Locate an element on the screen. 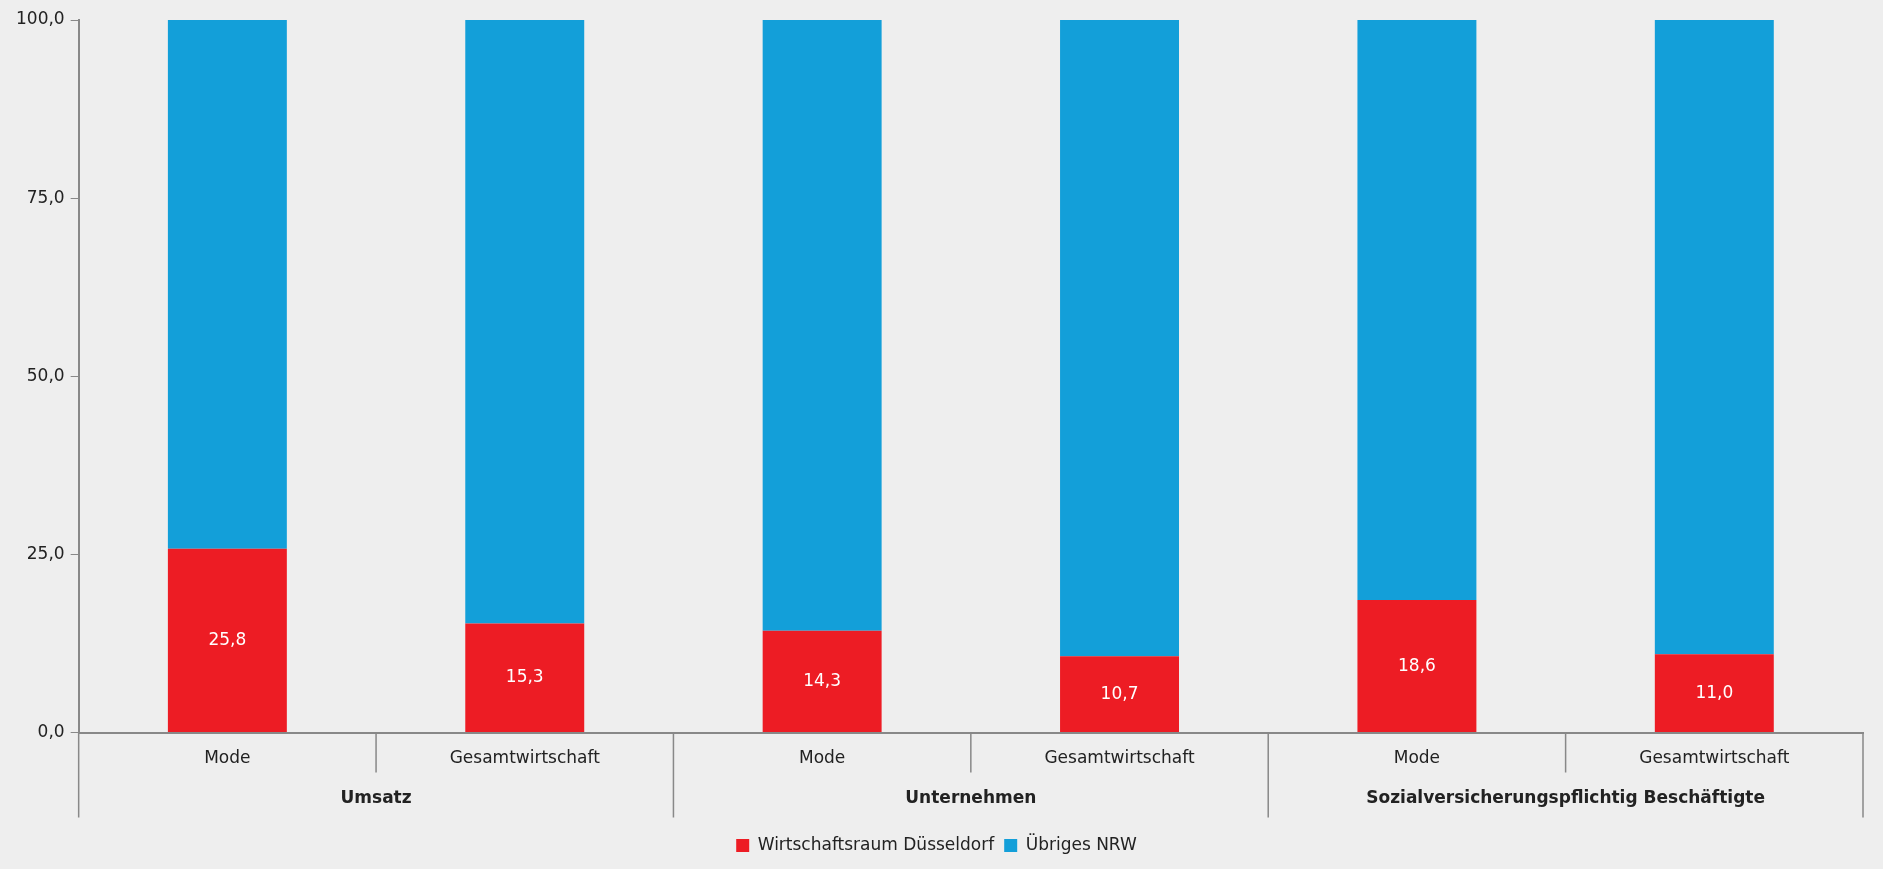  data-label: 11,0 is located at coordinates (1714, 691).